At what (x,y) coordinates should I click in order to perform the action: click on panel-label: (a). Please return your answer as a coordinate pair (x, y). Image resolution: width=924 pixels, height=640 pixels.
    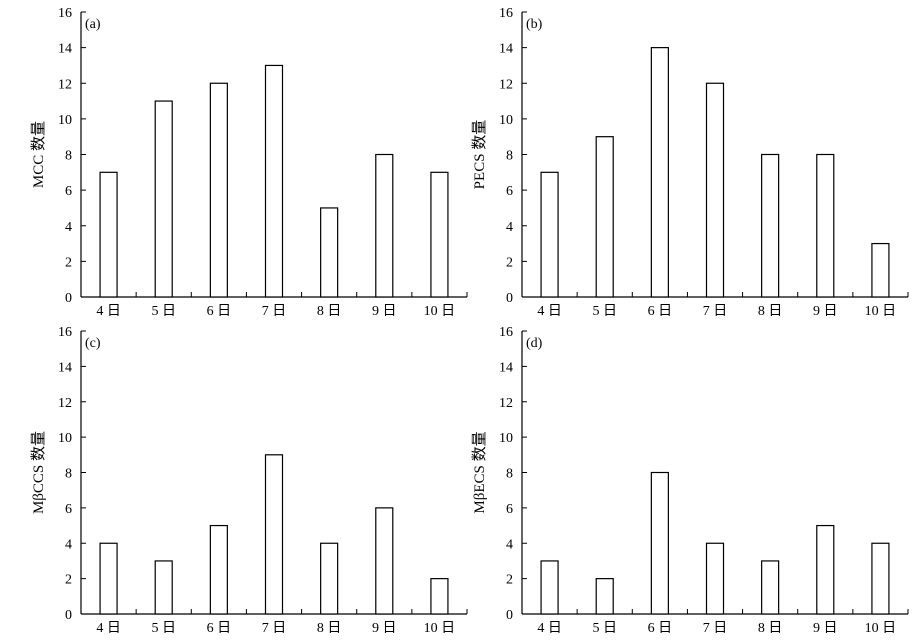
    Looking at the image, I should click on (93, 24).